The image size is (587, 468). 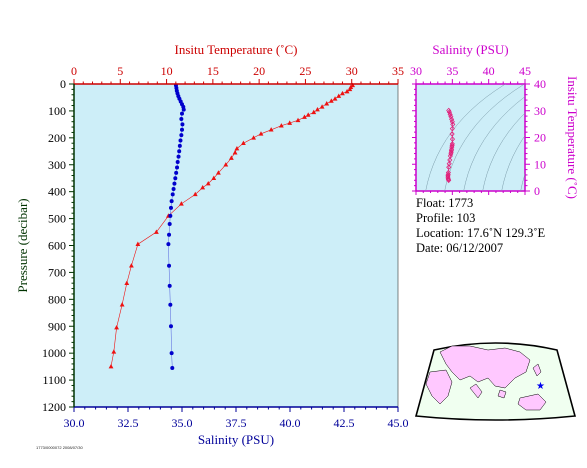 I want to click on top-tick-label: 25, so click(x=305, y=71).